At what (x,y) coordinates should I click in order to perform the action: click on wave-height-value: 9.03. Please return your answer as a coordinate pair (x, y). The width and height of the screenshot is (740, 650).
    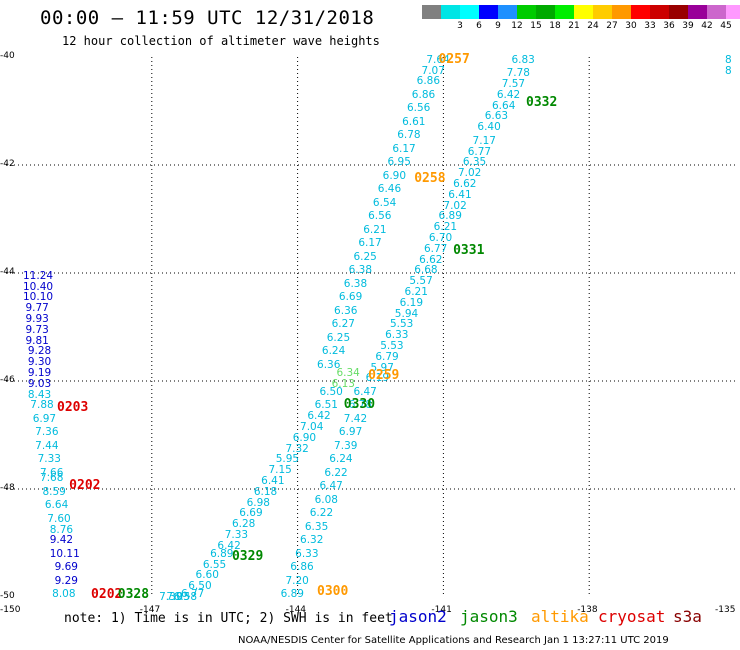
    Looking at the image, I should click on (39, 383).